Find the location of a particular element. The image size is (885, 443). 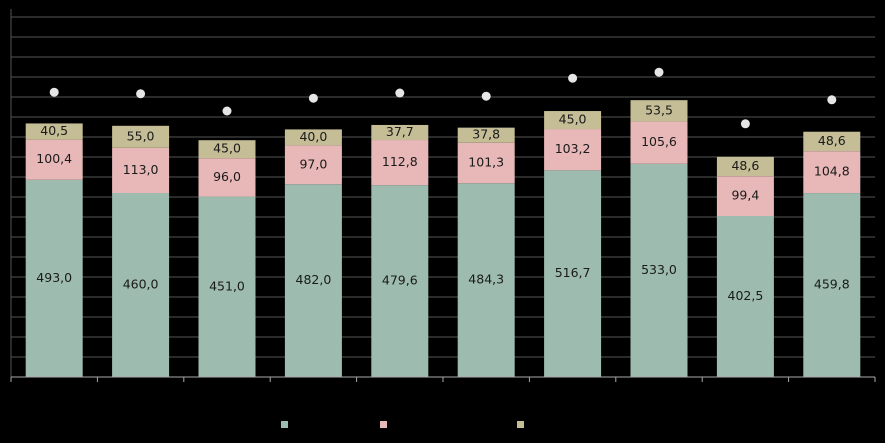

data-label: 104,8 is located at coordinates (832, 171).